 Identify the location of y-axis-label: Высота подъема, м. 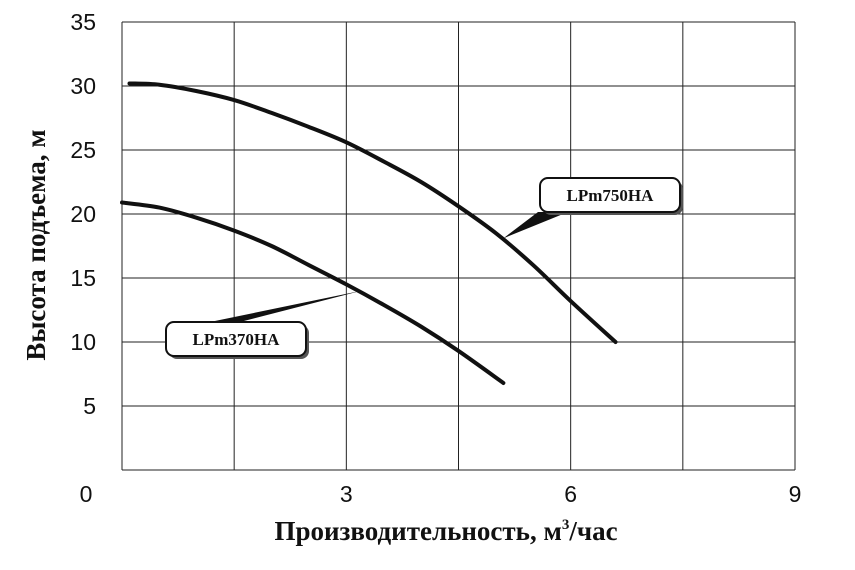
(36, 244).